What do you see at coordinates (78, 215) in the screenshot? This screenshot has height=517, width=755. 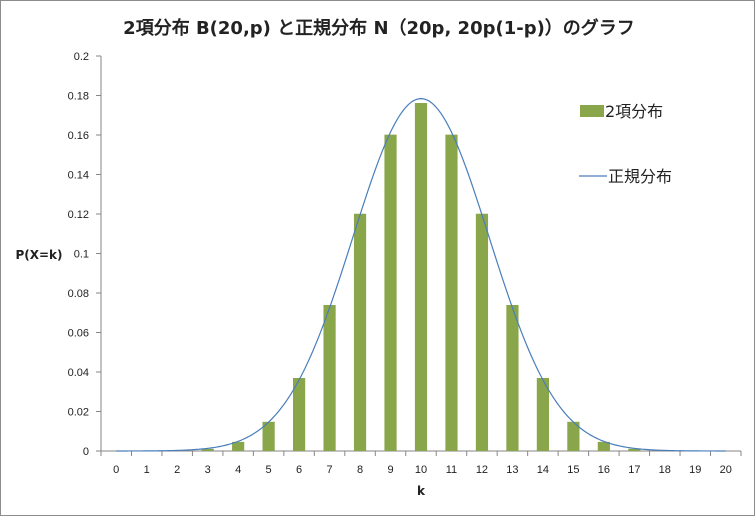 I see `y-tick-label: 0.12` at bounding box center [78, 215].